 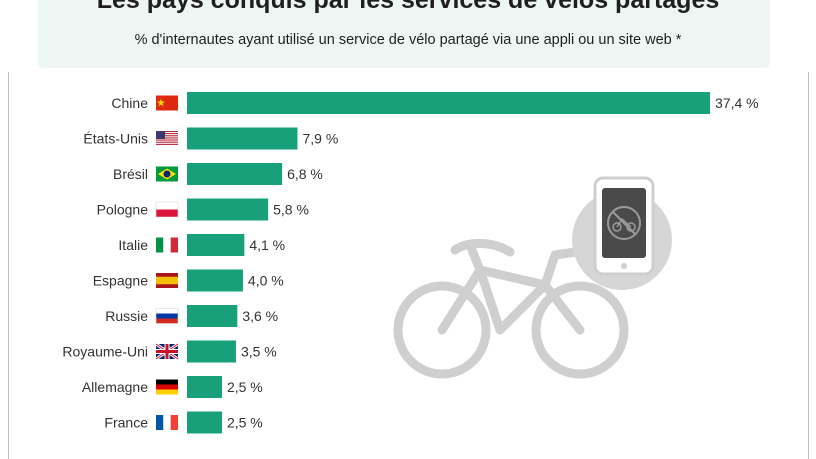 What do you see at coordinates (167, 351) in the screenshot?
I see `flag-uk-icon` at bounding box center [167, 351].